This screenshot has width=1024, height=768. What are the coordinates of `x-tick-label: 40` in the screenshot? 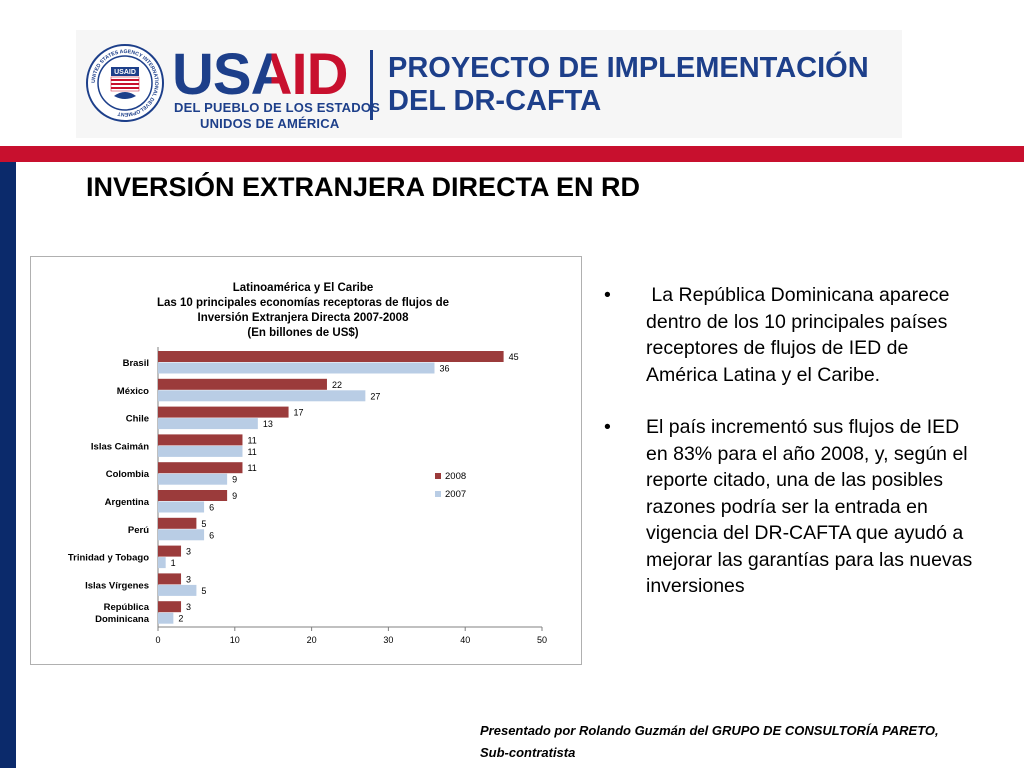 It's located at (465, 640).